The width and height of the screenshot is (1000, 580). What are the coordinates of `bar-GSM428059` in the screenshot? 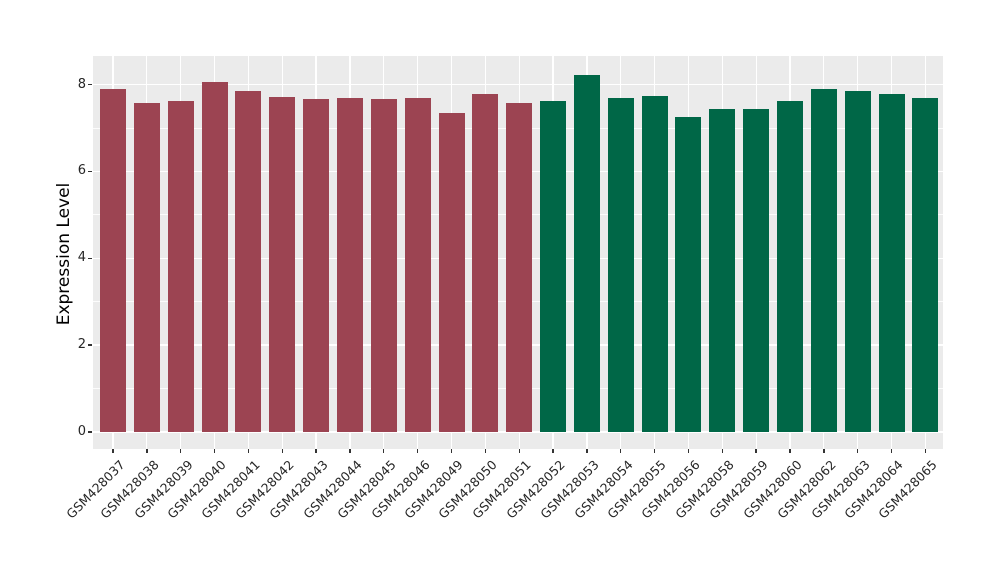 It's located at (756, 270).